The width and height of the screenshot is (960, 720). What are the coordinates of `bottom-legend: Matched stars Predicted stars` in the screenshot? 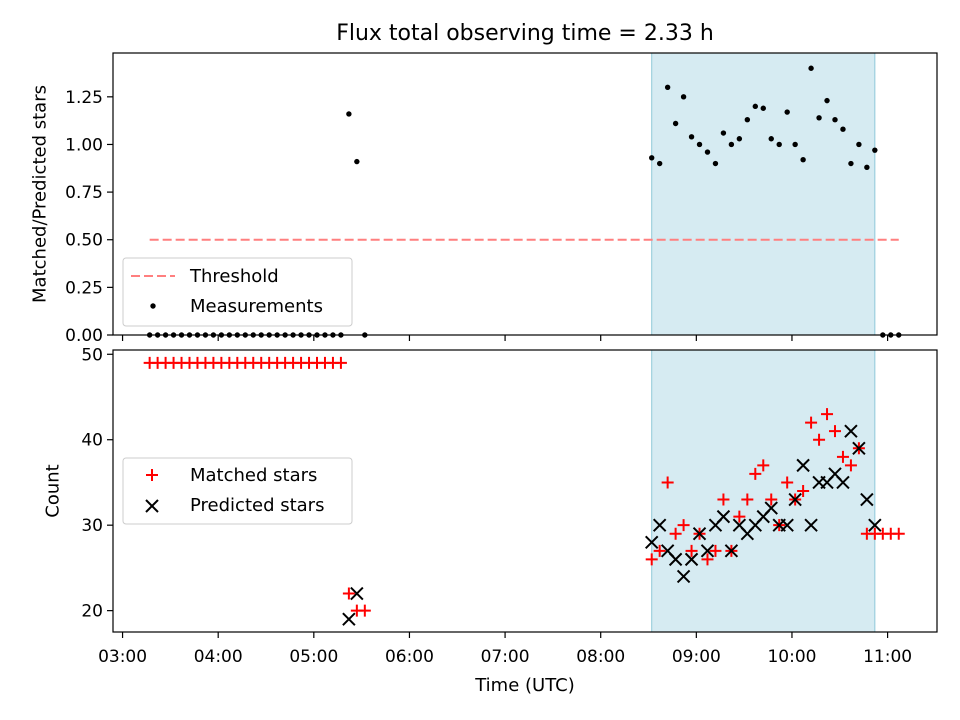 It's located at (237, 491).